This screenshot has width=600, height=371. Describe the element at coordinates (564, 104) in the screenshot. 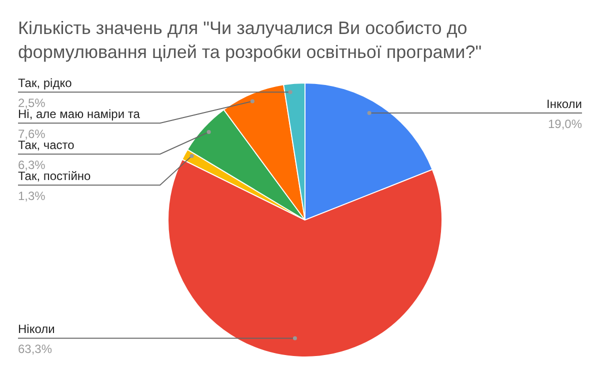

I see `slice-label: Інколи` at that location.